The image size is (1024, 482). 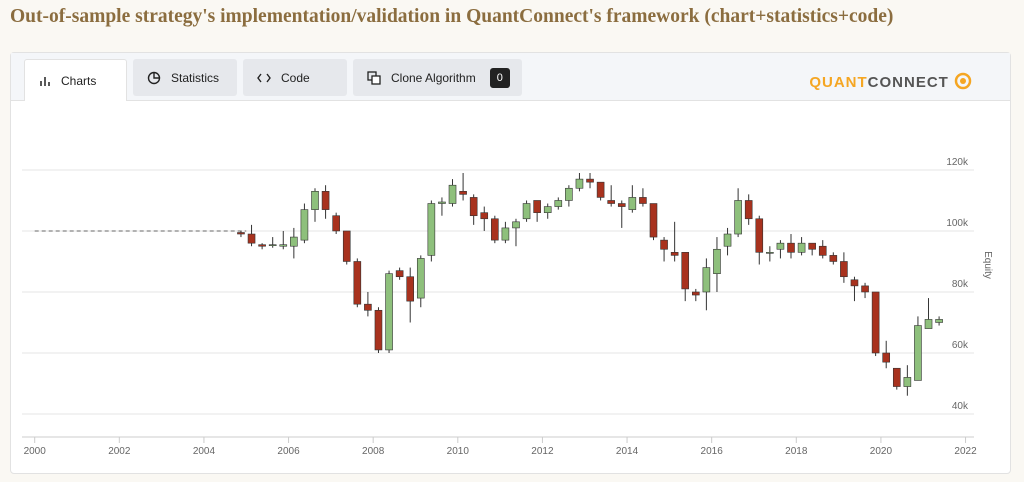 I want to click on tab-statistics: Statistics, so click(x=185, y=77).